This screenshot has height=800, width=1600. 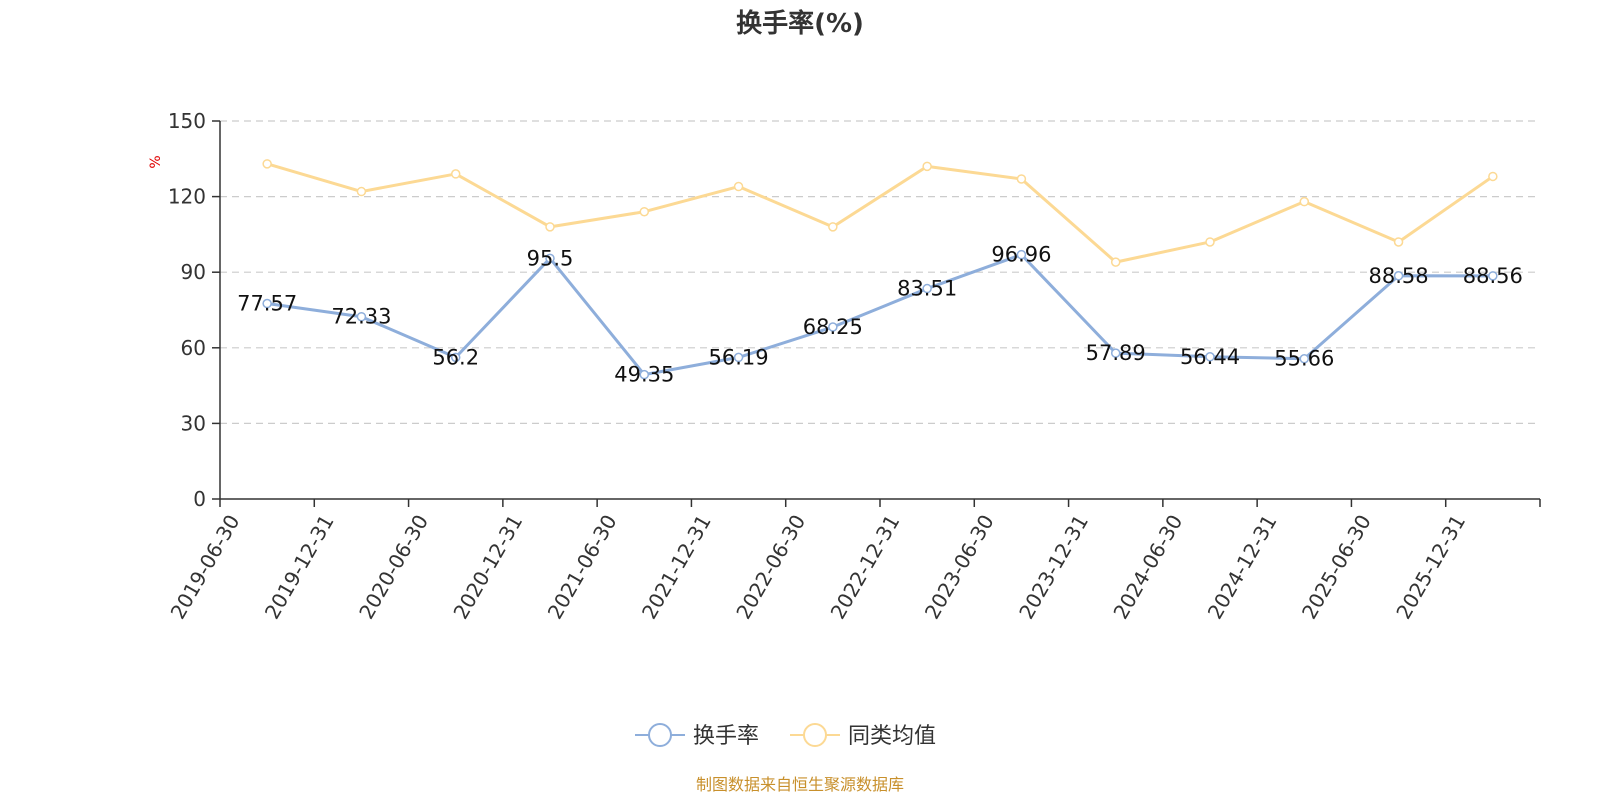 What do you see at coordinates (205, 567) in the screenshot?
I see `x-tick-label: 2019-06-30` at bounding box center [205, 567].